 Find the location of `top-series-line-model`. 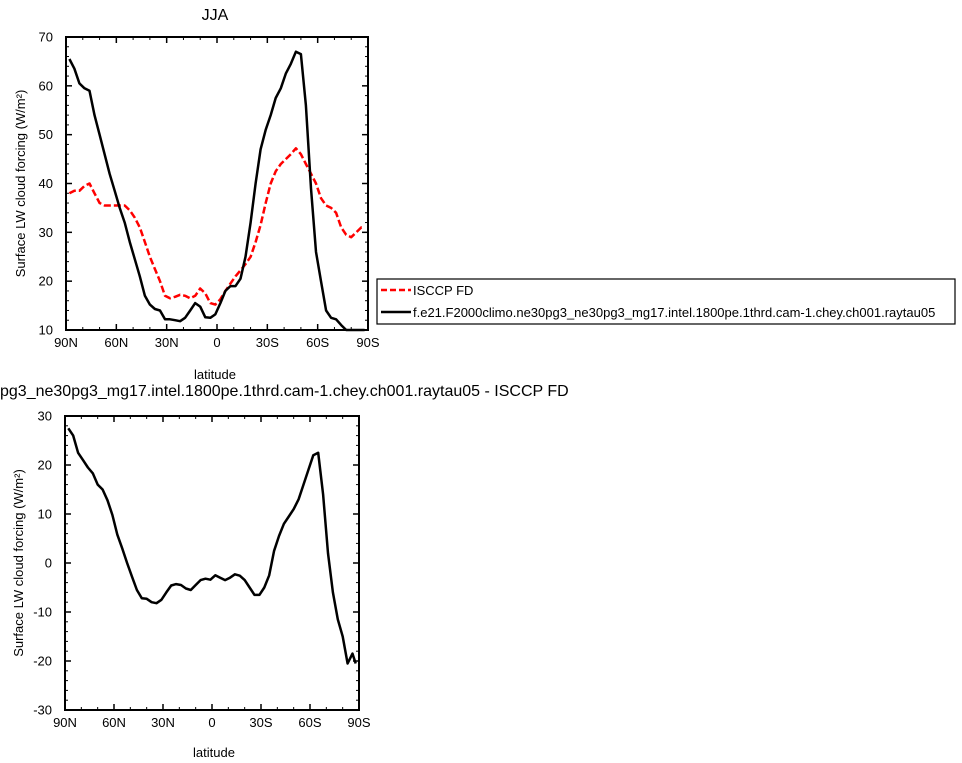

top-series-line-model is located at coordinates (216, 191).